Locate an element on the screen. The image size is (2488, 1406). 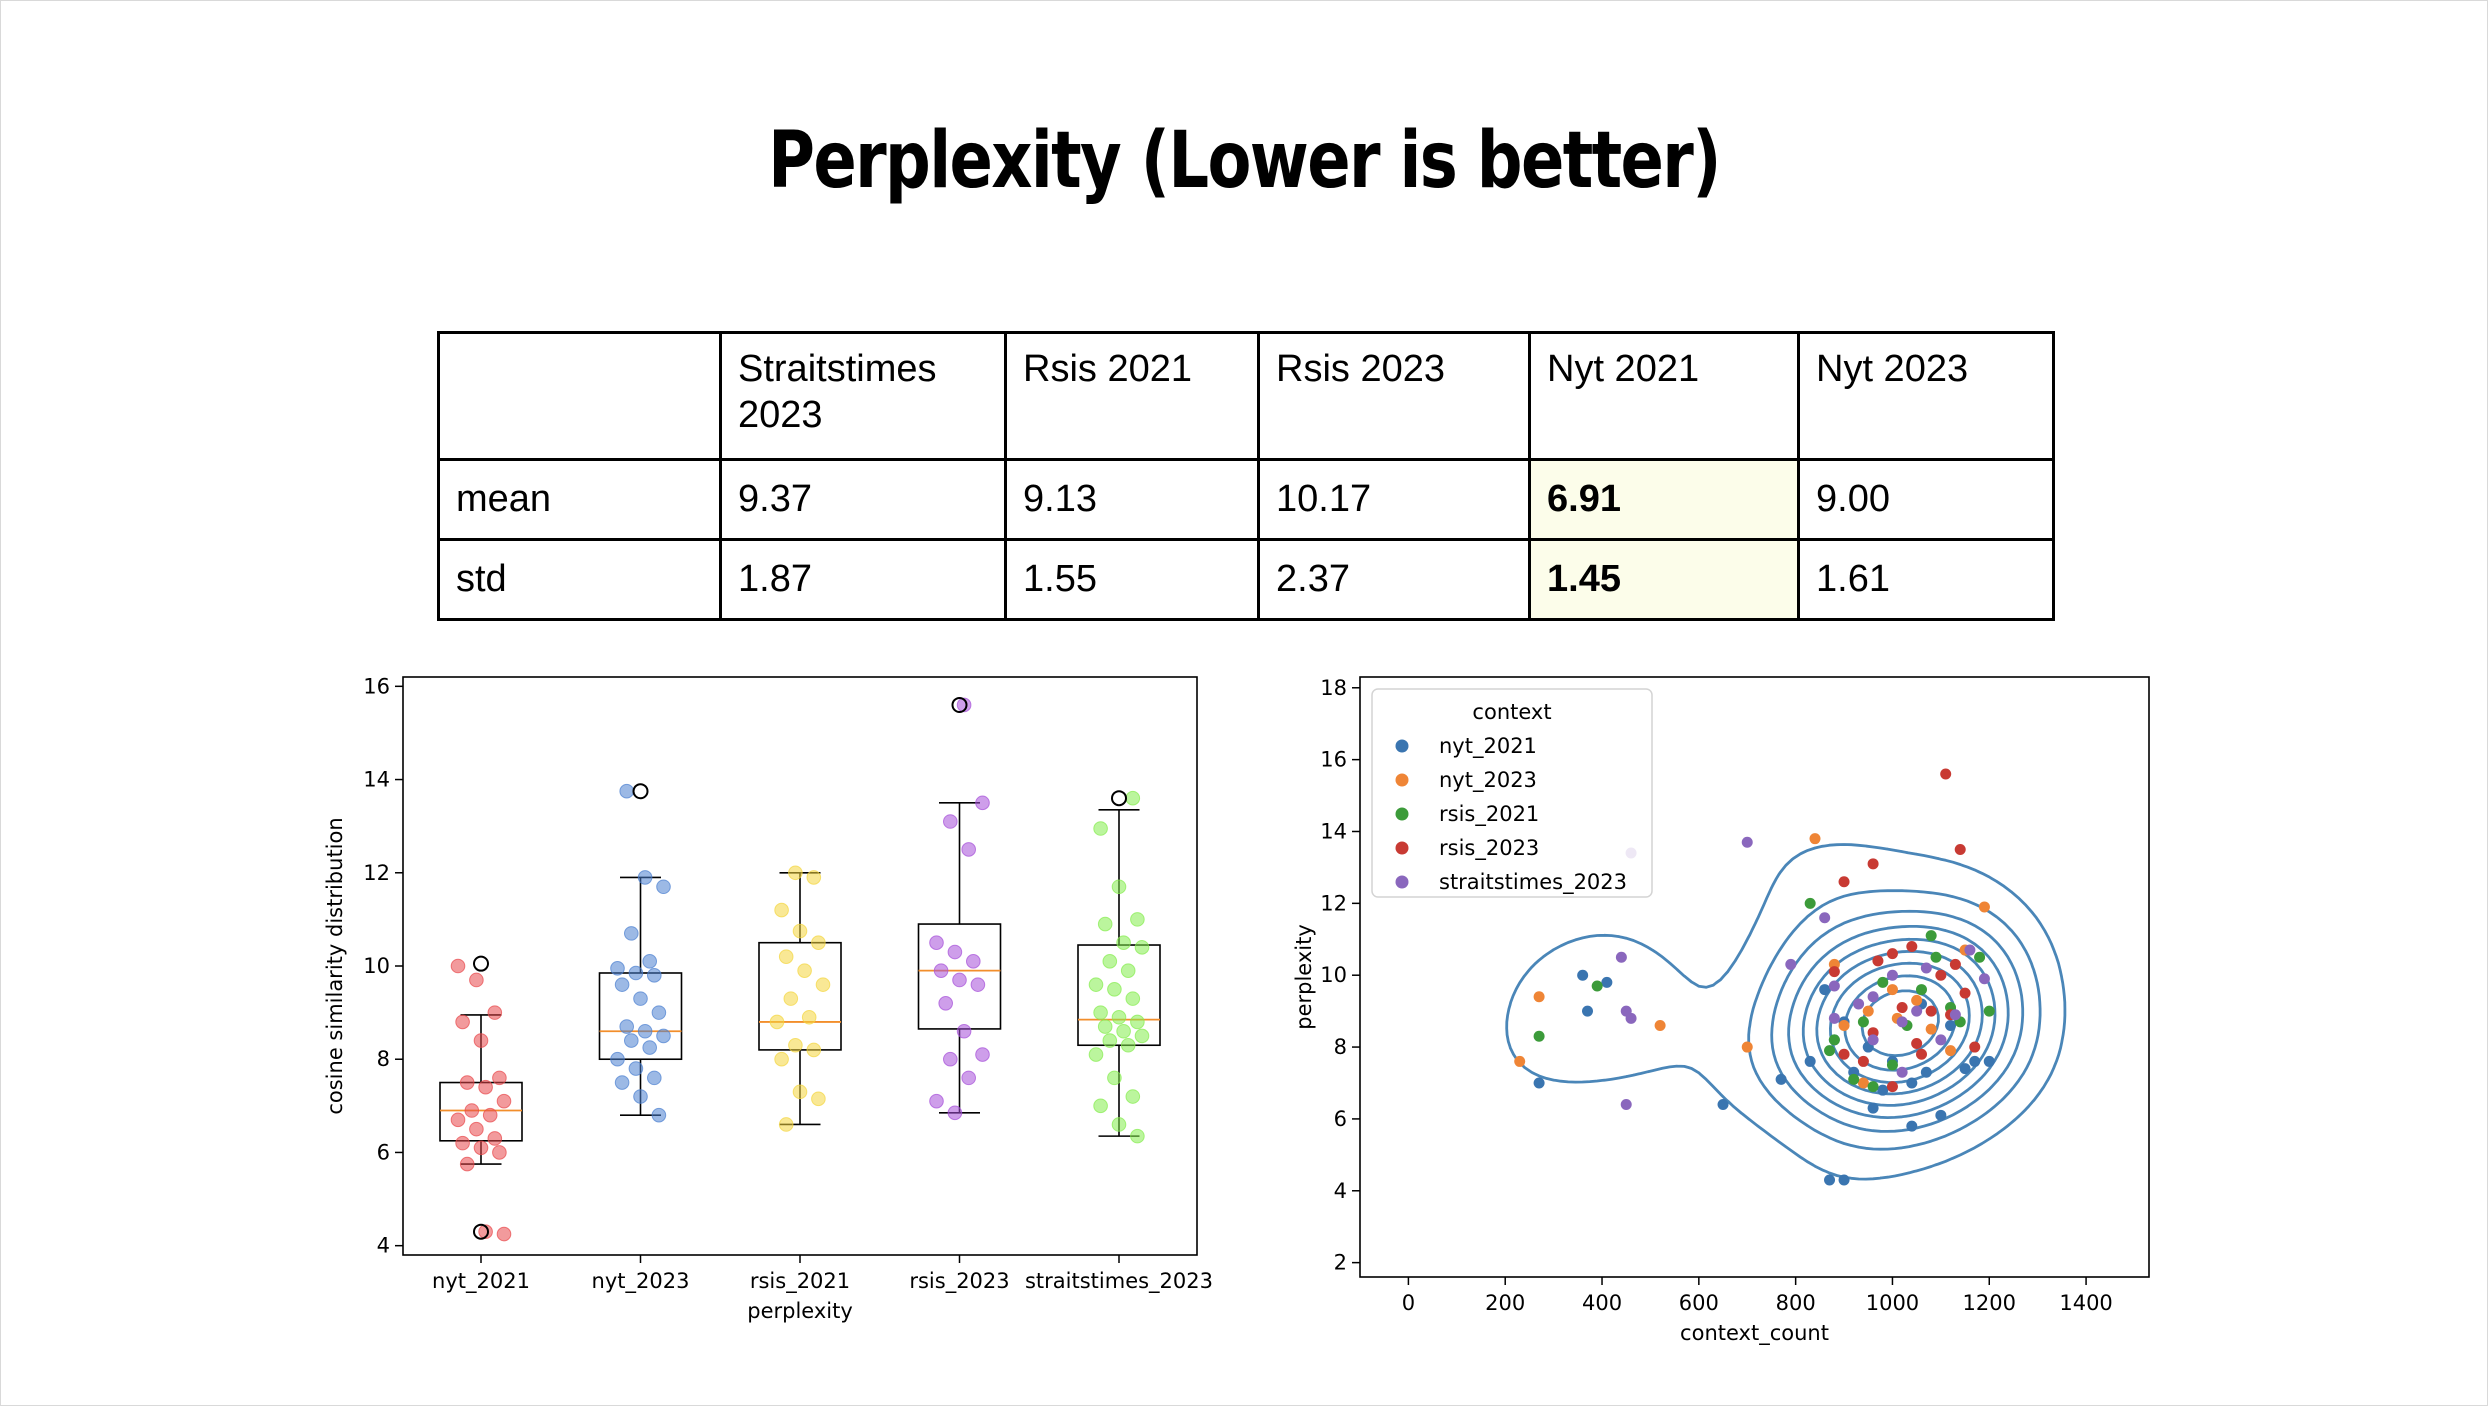
table-cell: 9.37 is located at coordinates (863, 499).